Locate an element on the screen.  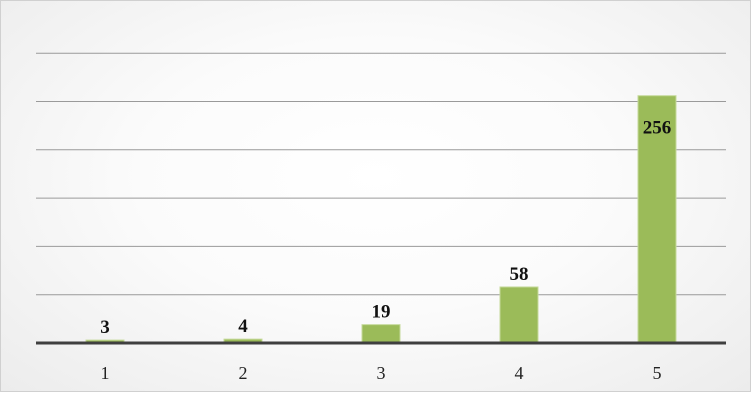
x-tick-labels: 1 2 3 4 5 is located at coordinates (381, 373).